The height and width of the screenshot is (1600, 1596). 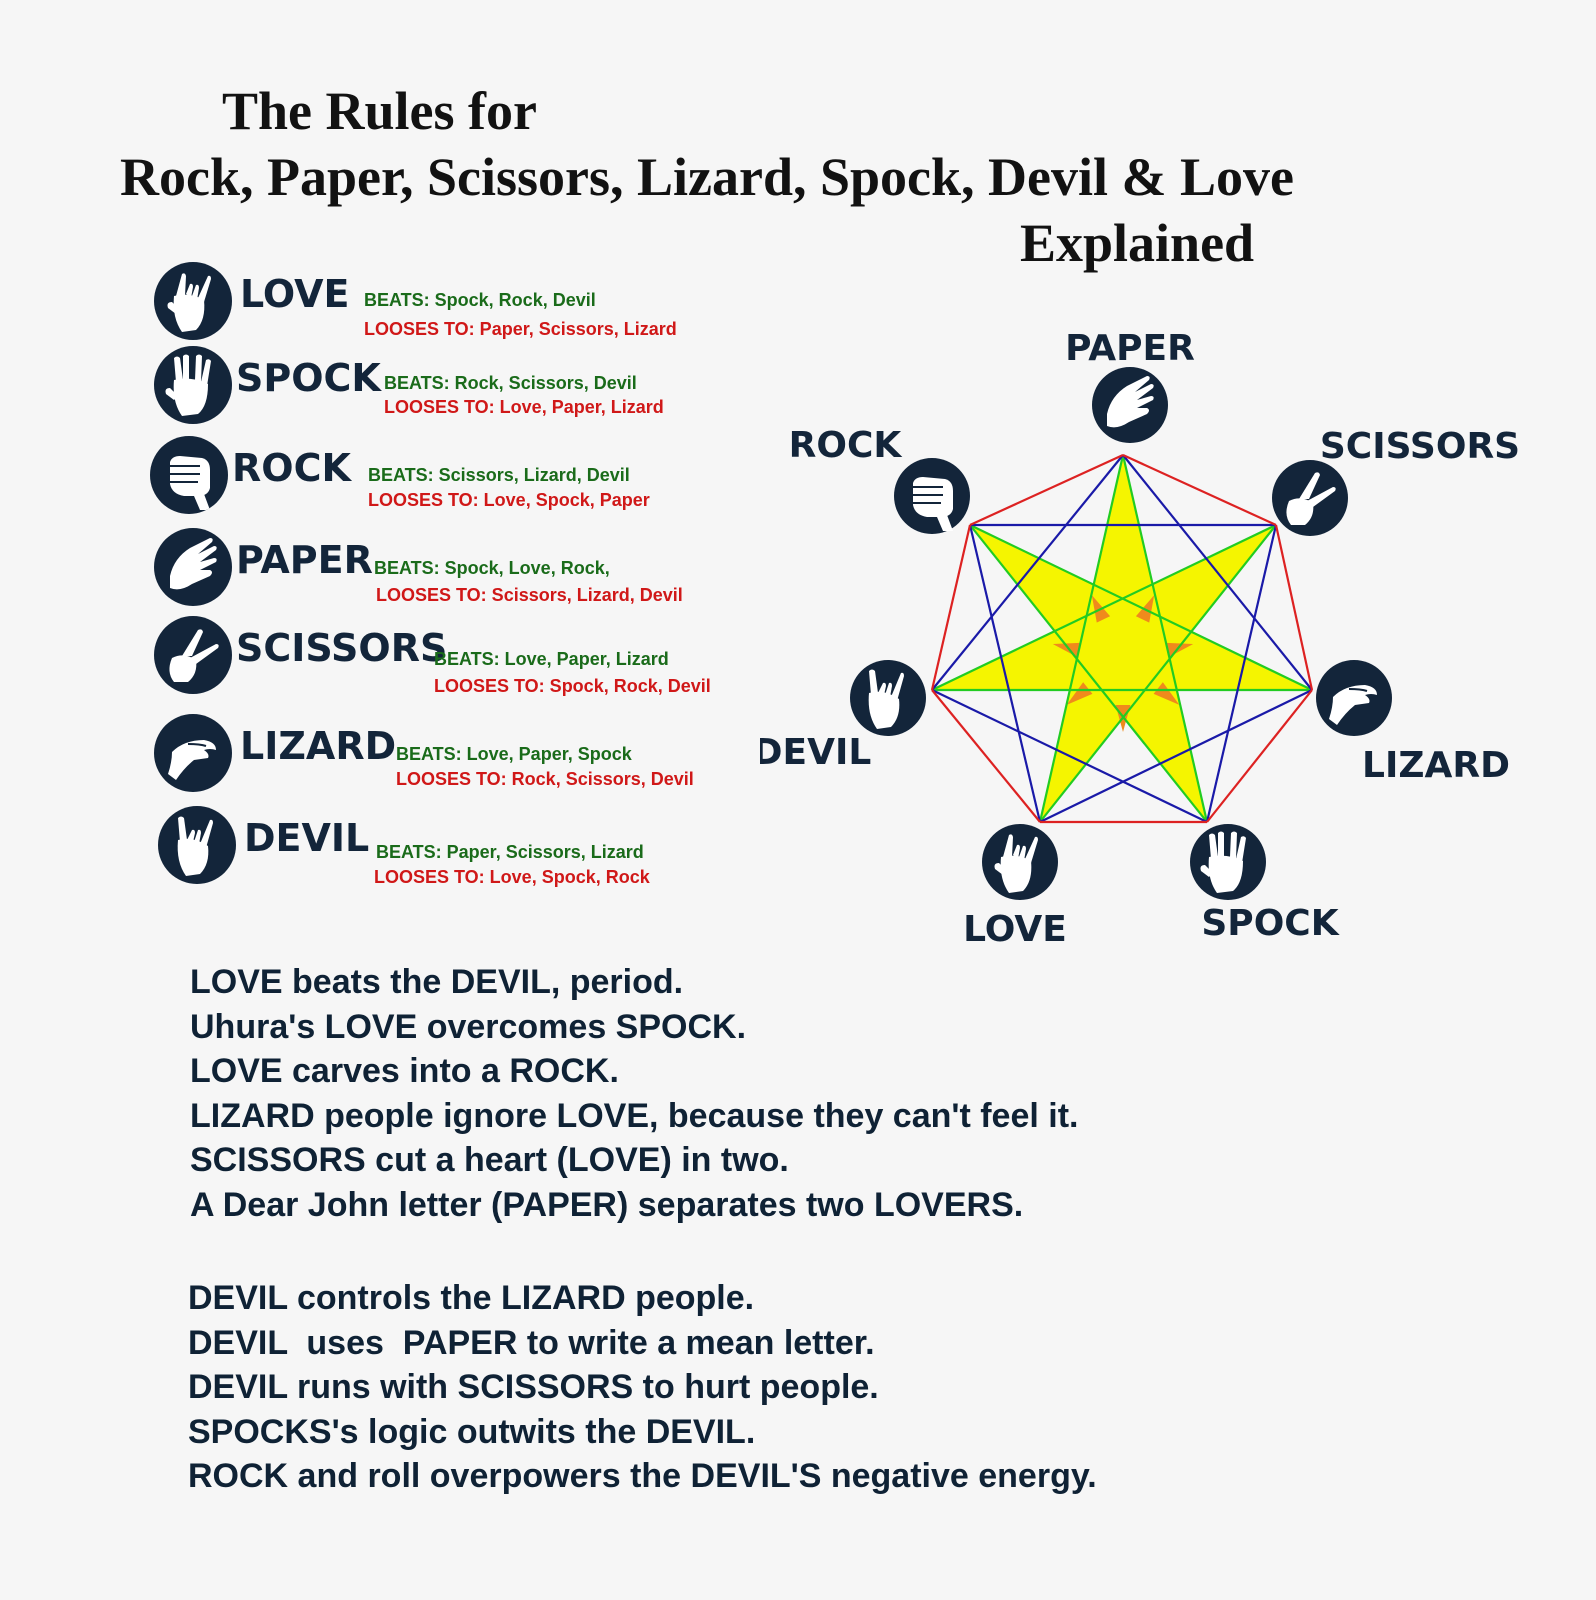 What do you see at coordinates (308, 378) in the screenshot?
I see `rule-name: SPOCK` at bounding box center [308, 378].